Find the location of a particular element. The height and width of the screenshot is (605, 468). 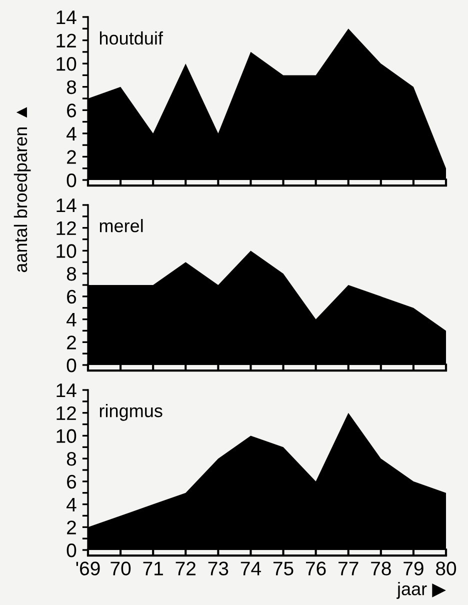

x-tick-label: 74 is located at coordinates (250, 569).